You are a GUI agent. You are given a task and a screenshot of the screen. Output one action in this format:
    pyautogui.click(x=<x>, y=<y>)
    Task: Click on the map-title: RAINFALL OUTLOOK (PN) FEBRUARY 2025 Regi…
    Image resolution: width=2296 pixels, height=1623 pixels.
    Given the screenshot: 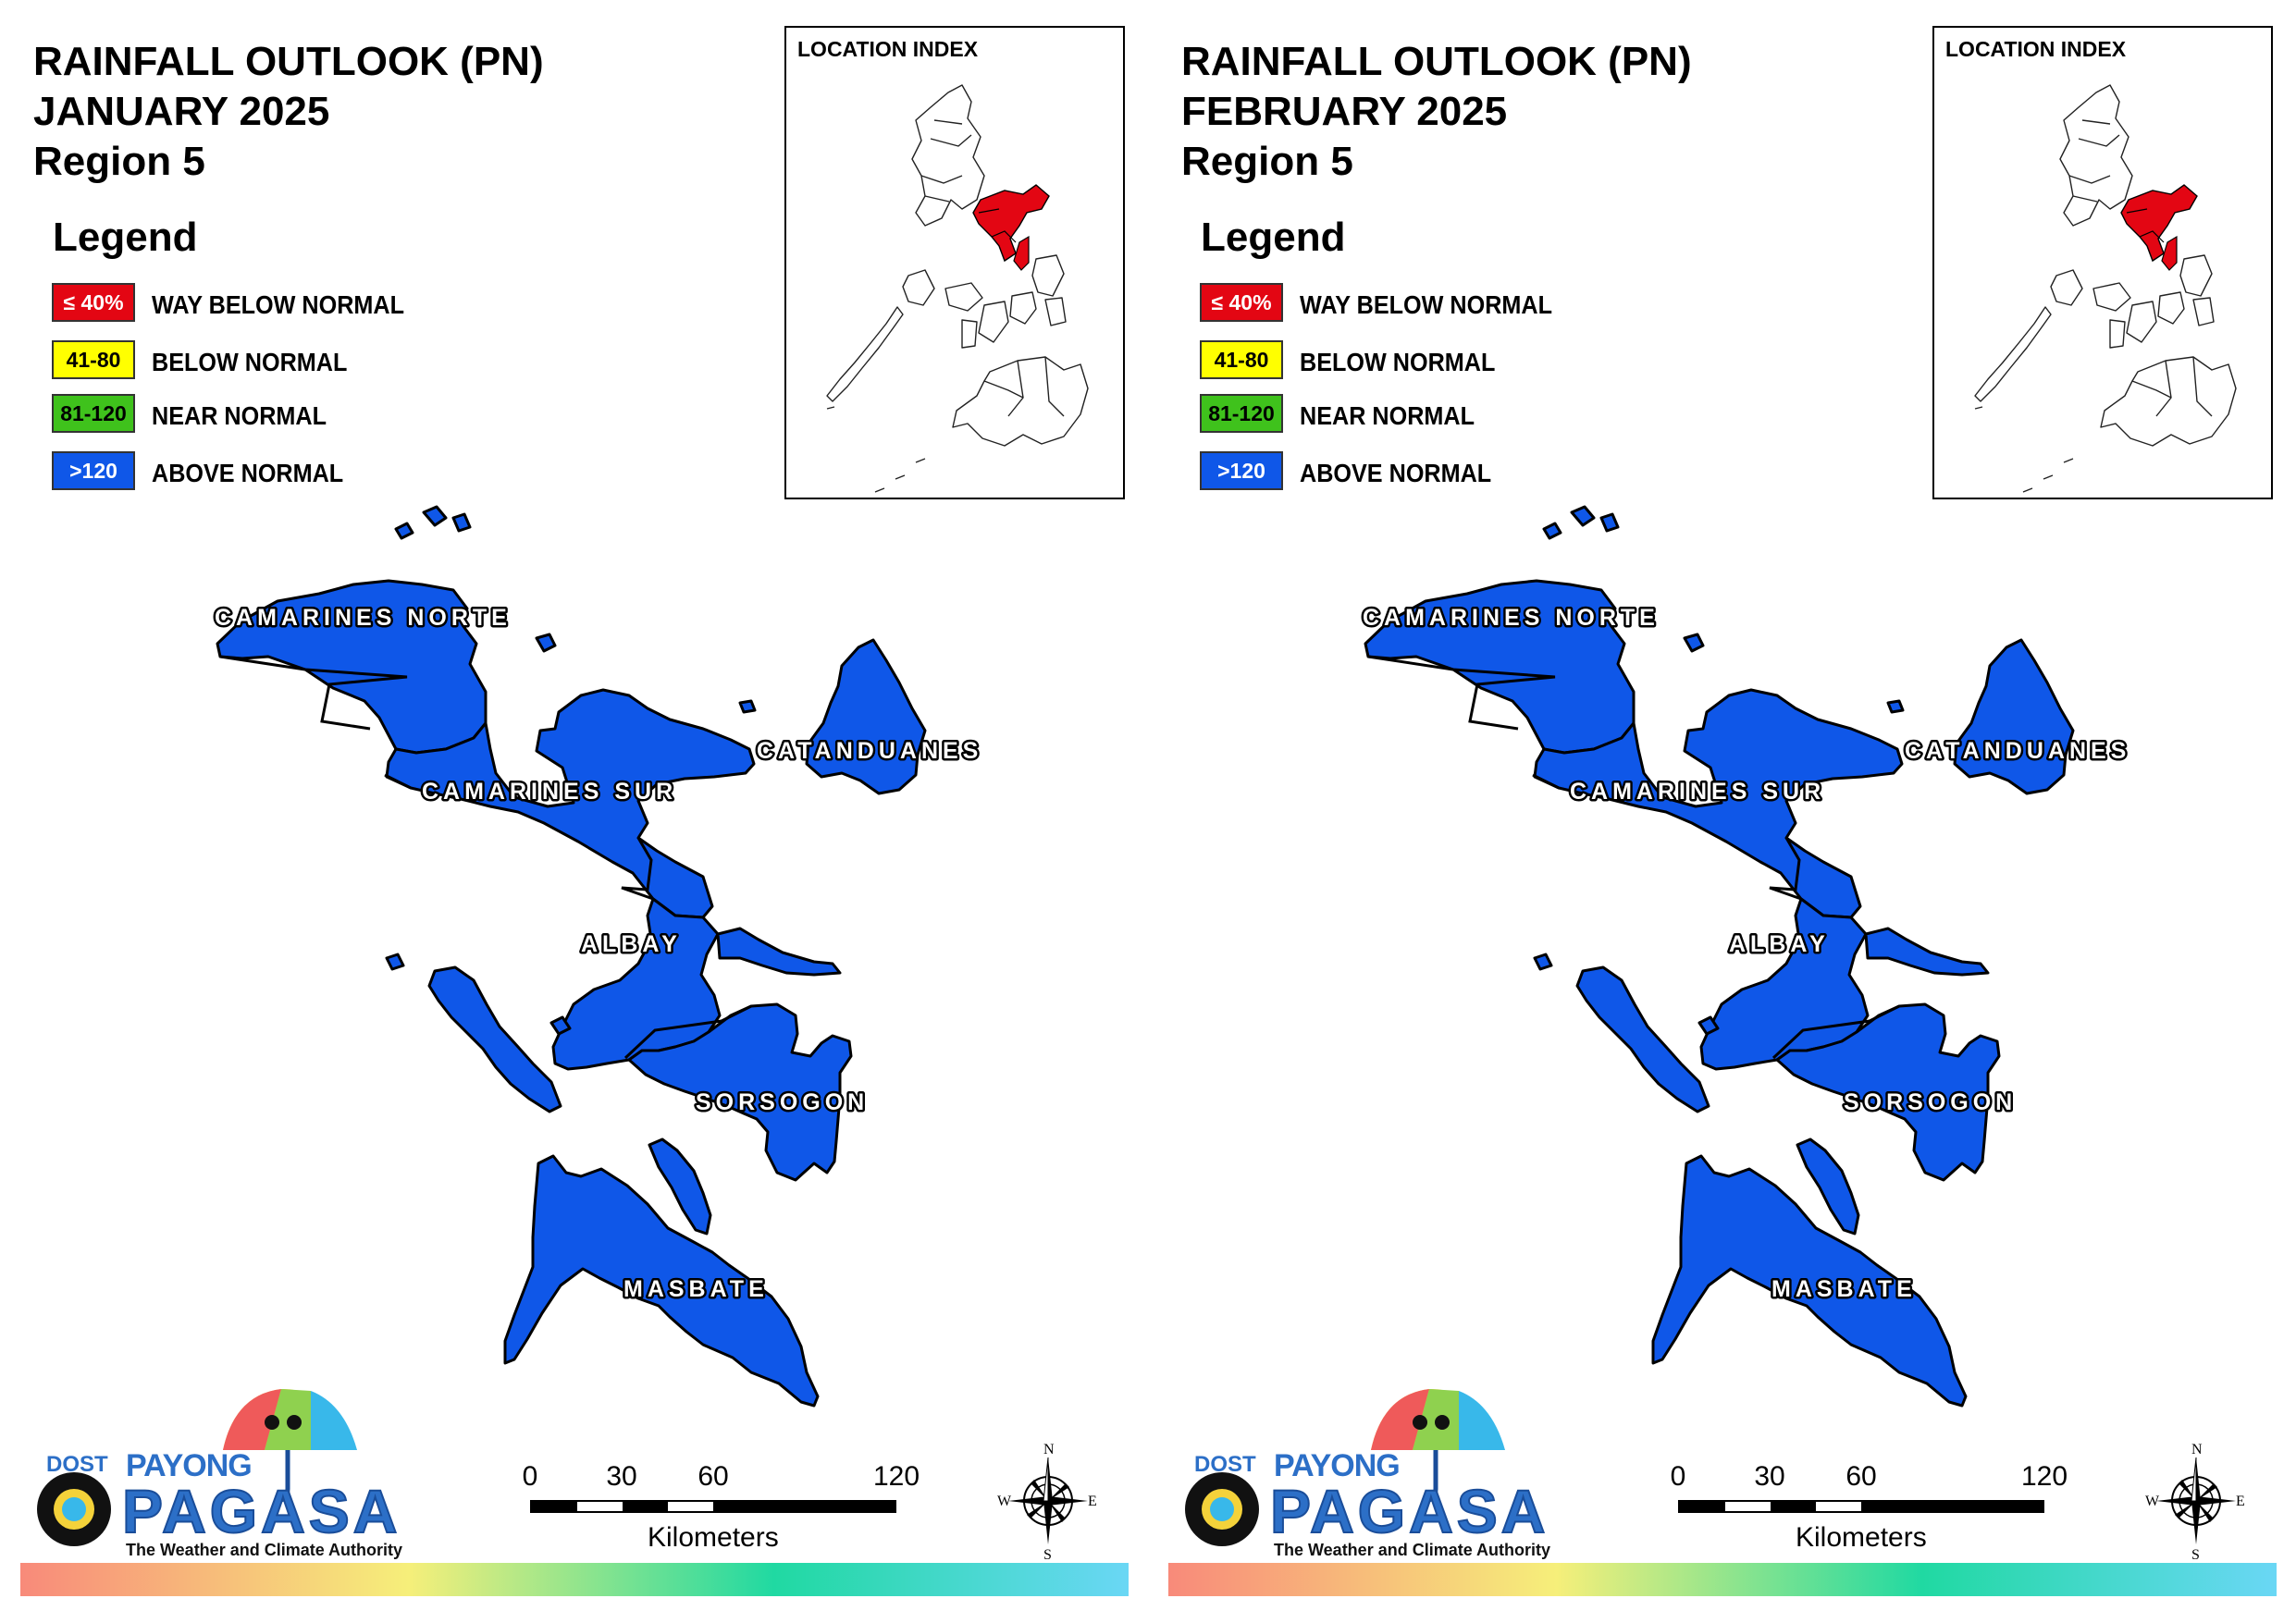 What is the action you would take?
    pyautogui.click(x=1436, y=112)
    